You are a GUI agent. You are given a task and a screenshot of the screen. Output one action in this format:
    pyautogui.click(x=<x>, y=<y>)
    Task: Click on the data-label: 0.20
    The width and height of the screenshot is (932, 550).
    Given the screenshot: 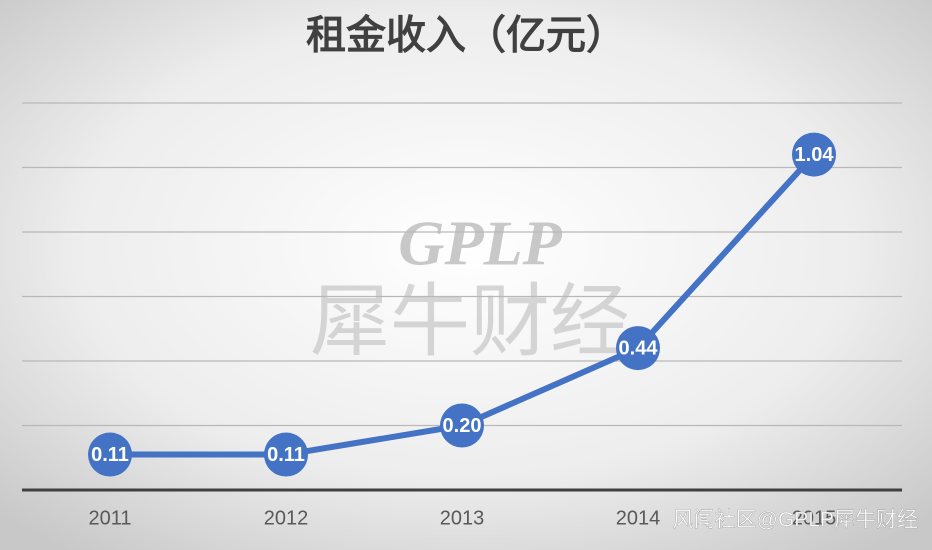 What is the action you would take?
    pyautogui.click(x=462, y=426)
    